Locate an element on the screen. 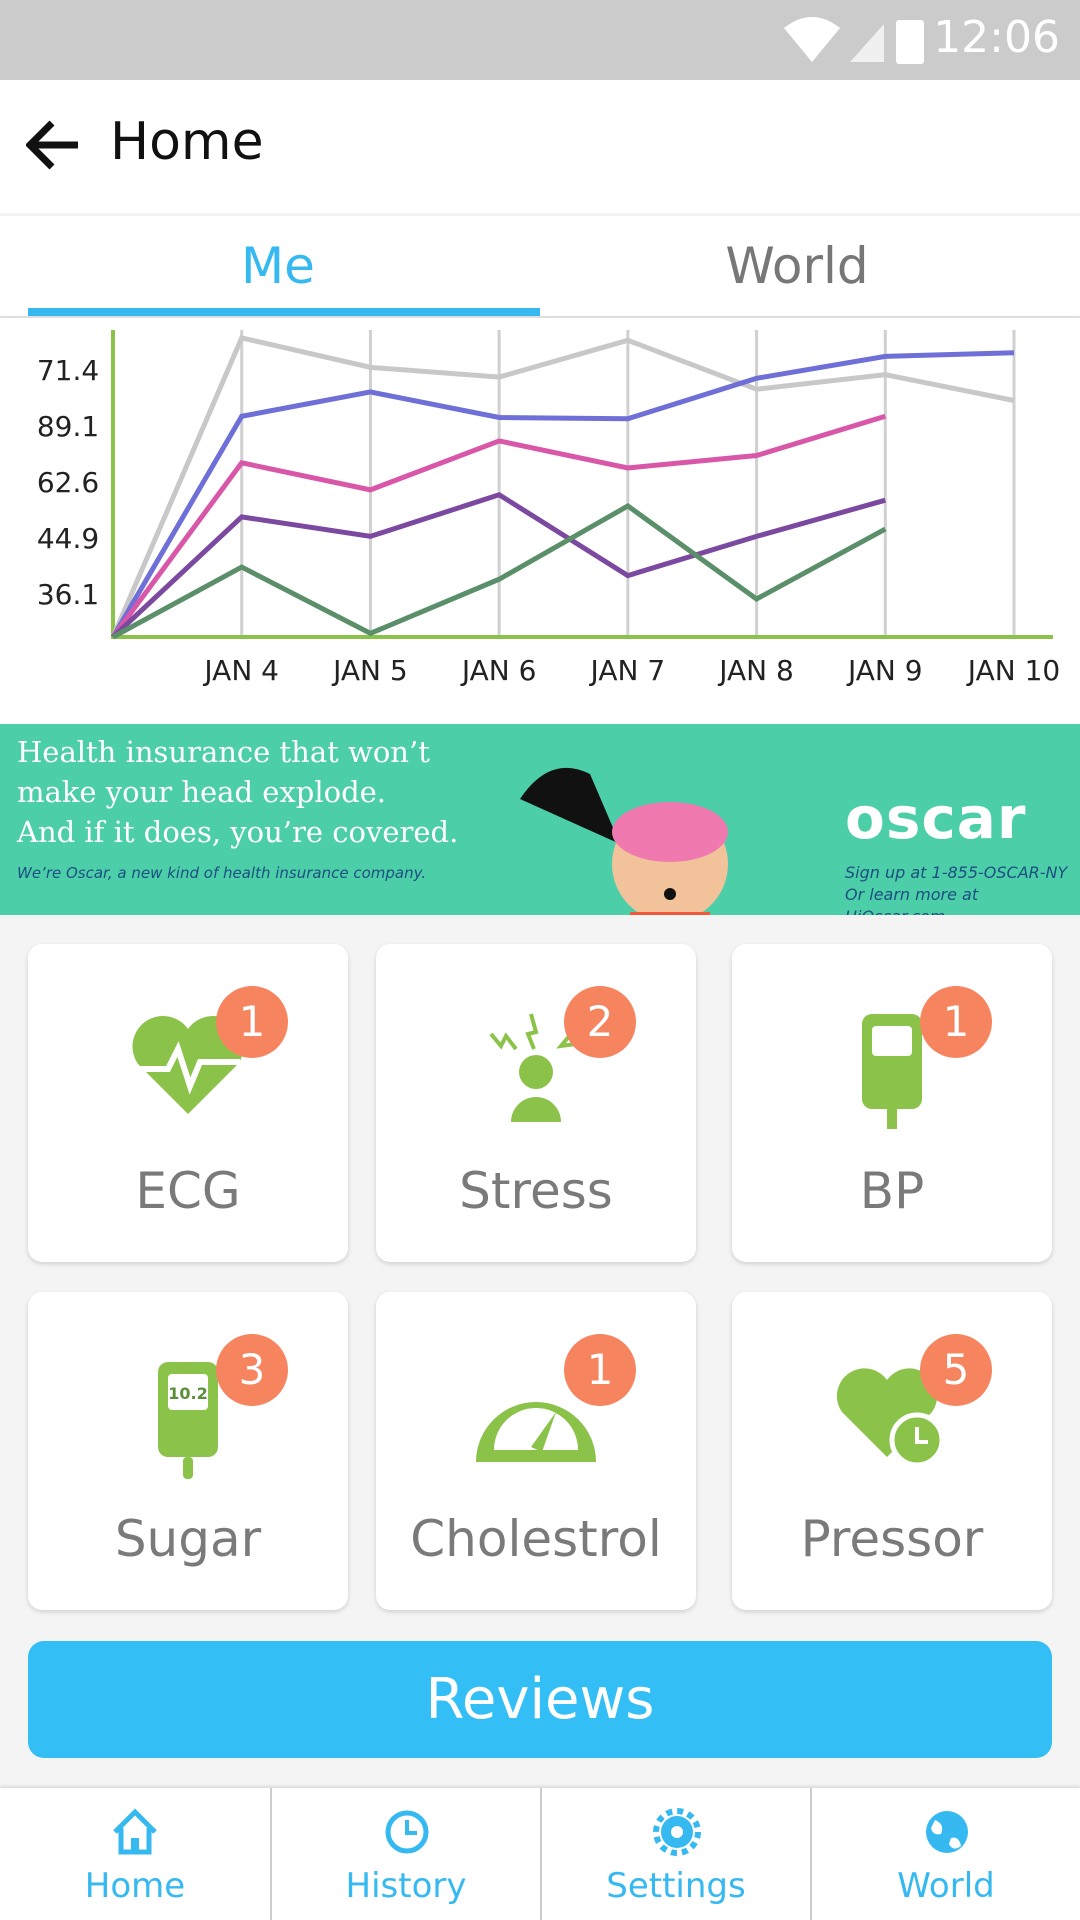  nav-label: History is located at coordinates (406, 1886).